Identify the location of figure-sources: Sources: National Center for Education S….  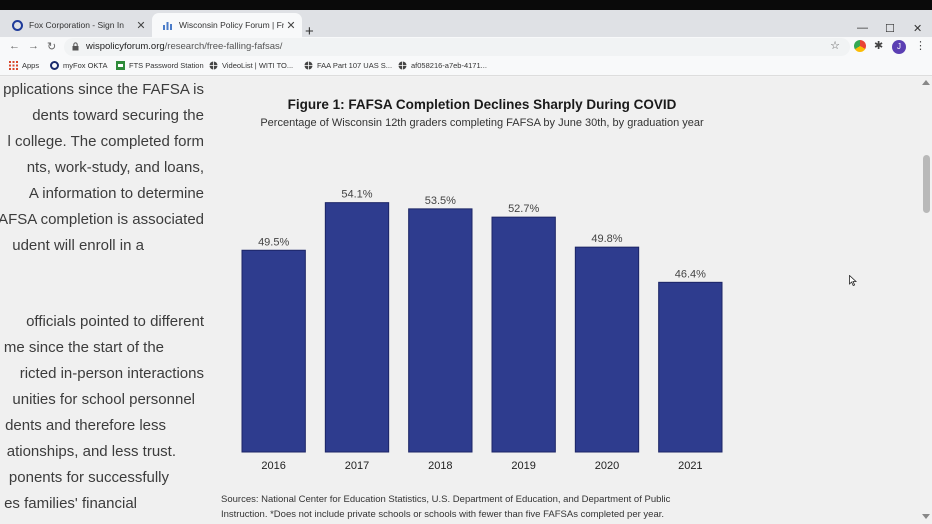
(481, 507).